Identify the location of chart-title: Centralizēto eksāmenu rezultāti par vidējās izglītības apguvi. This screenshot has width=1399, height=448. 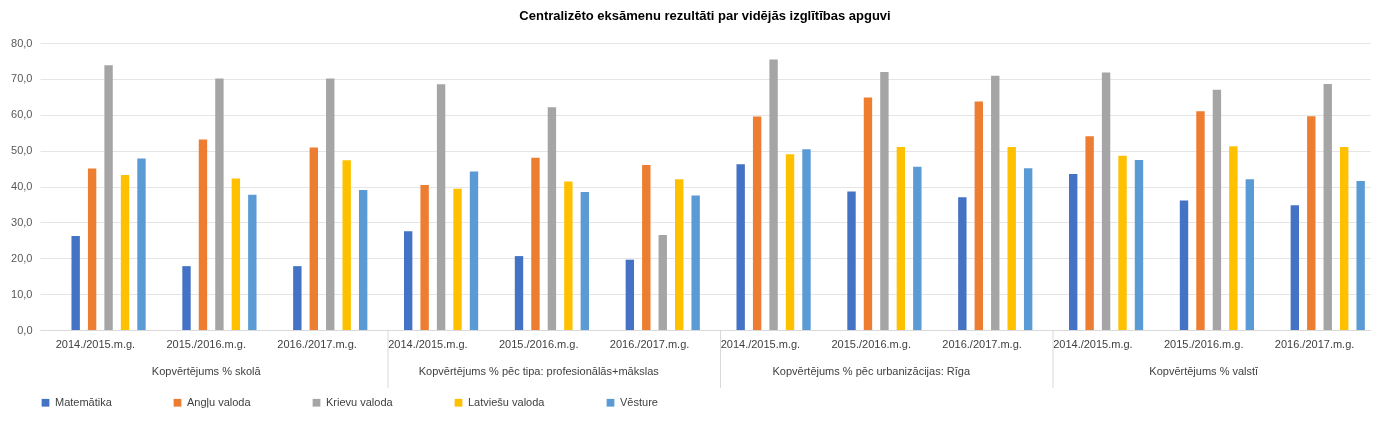
(705, 15).